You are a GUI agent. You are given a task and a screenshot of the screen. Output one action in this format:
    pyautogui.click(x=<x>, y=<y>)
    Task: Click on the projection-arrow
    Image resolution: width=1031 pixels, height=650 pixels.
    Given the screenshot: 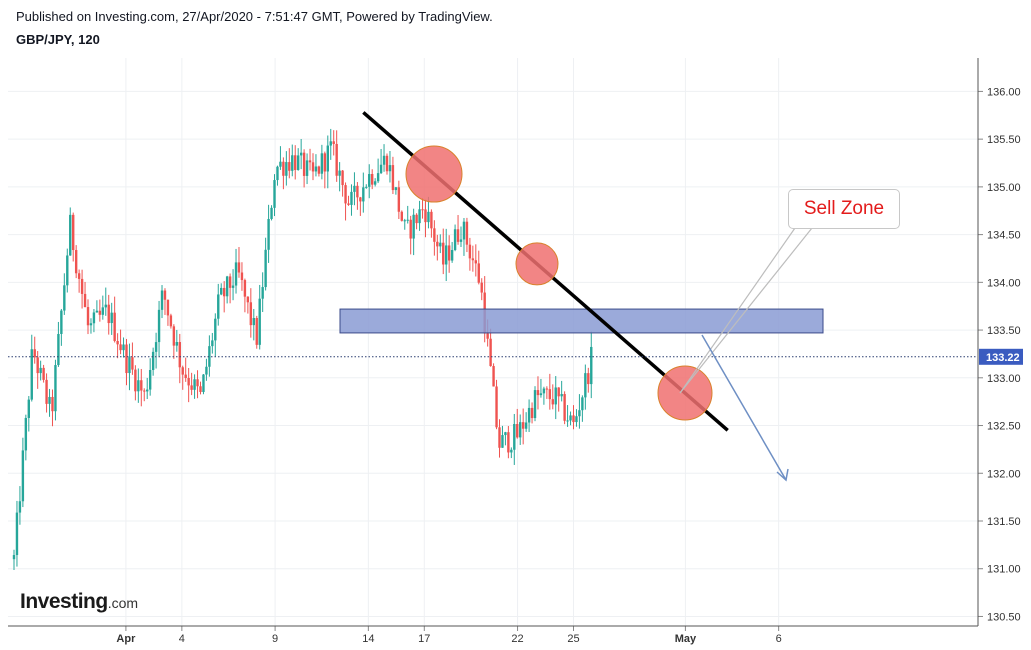 What is the action you would take?
    pyautogui.click(x=744, y=407)
    